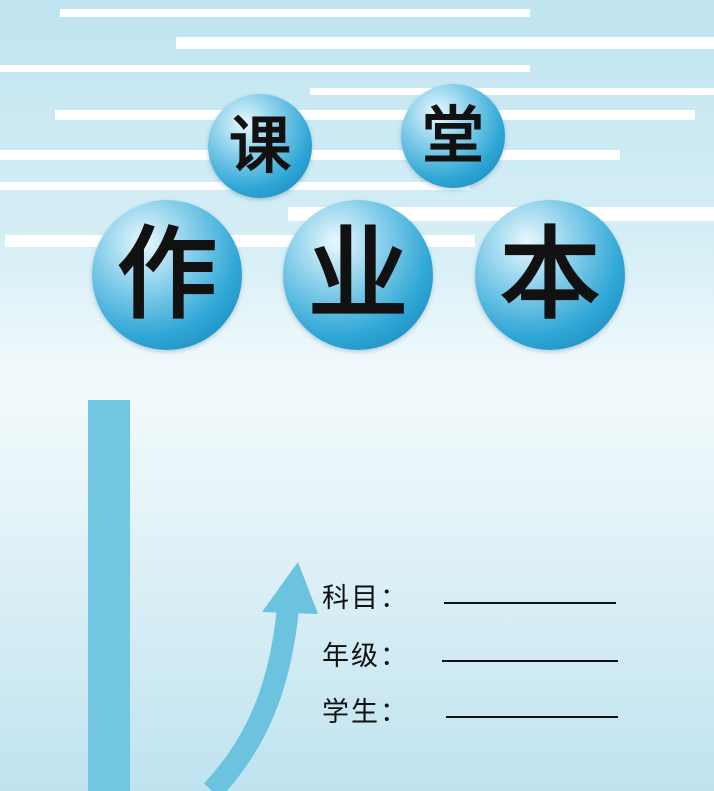 This screenshot has height=791, width=714. What do you see at coordinates (550, 275) in the screenshot?
I see `title-char-ben: 本` at bounding box center [550, 275].